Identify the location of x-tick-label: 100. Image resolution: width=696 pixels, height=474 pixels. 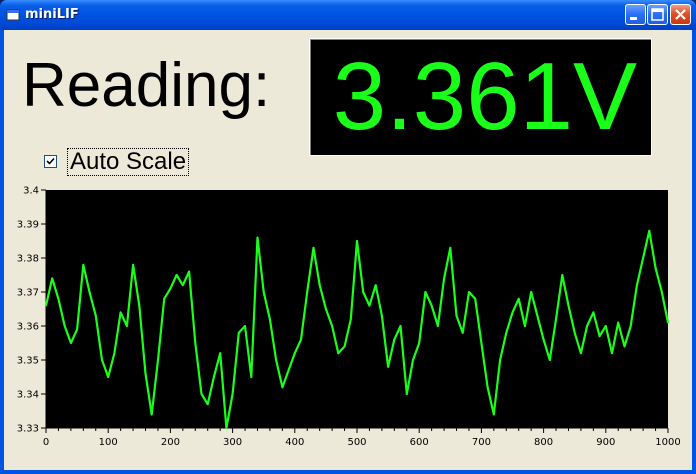
(108, 442).